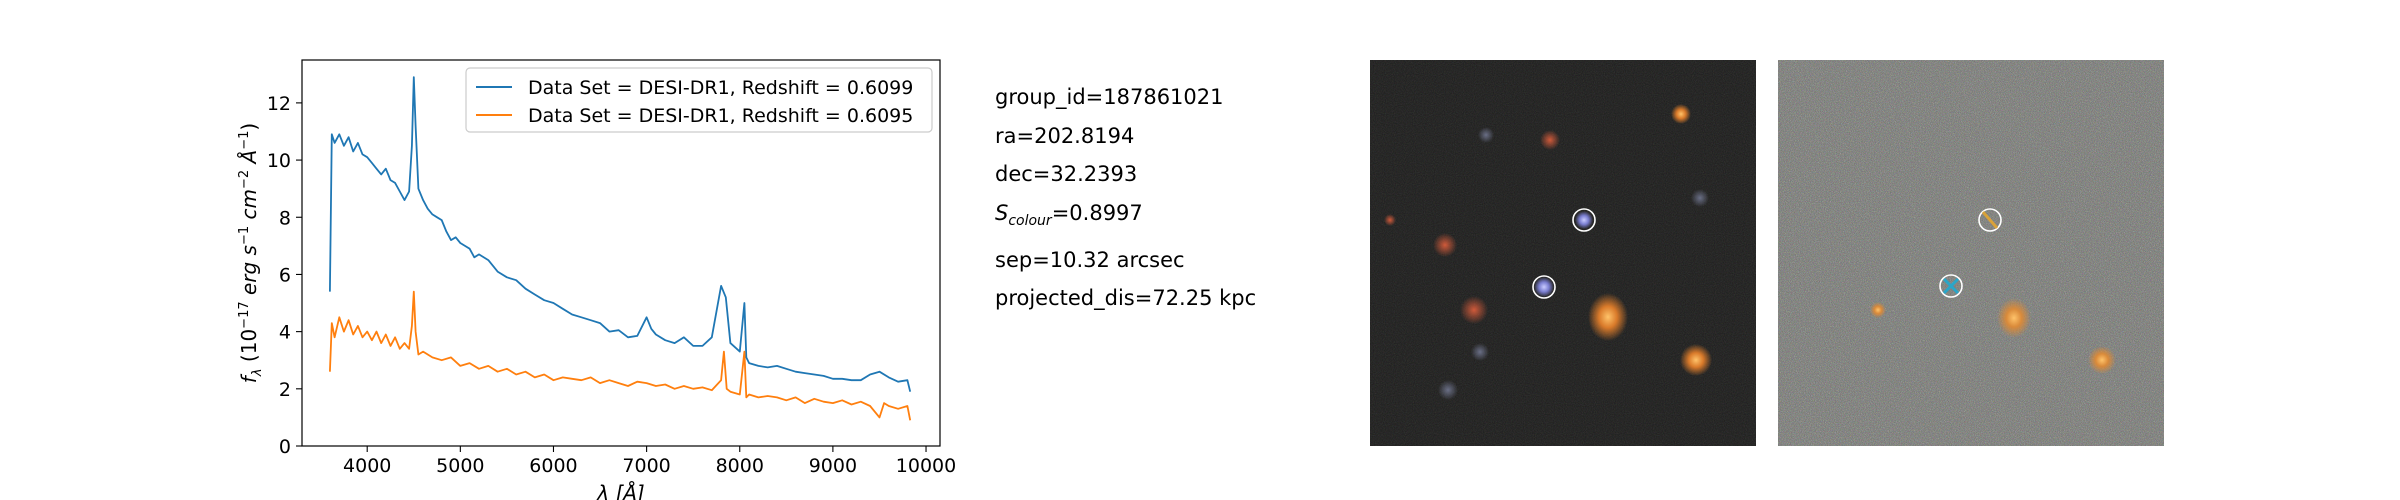 The height and width of the screenshot is (500, 2400). I want to click on s-colour-value: =0.8997, so click(1097, 212).